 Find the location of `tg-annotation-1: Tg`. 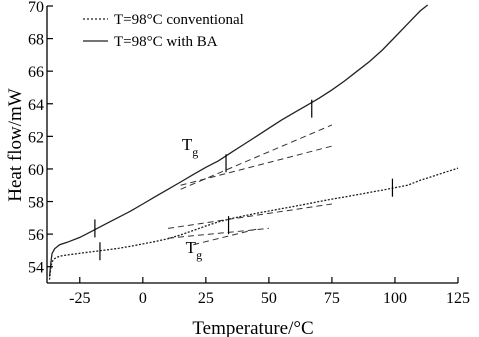

tg-annotation-1: Tg is located at coordinates (194, 250).